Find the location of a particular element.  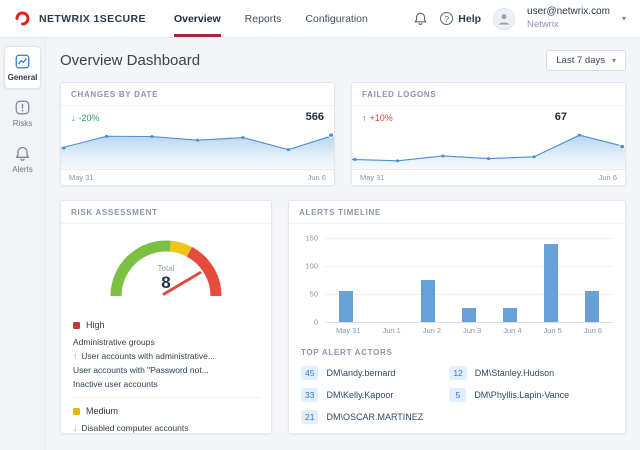

help-button: ? Help is located at coordinates (460, 18).